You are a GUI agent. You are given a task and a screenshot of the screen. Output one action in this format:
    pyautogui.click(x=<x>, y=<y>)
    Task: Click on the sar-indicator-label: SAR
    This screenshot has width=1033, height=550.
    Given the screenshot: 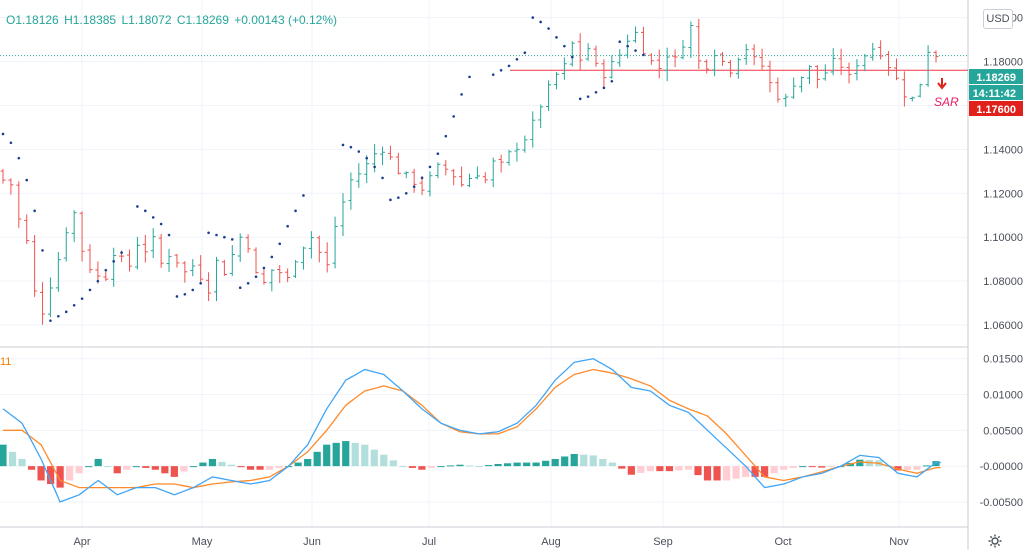 What is the action you would take?
    pyautogui.click(x=946, y=102)
    